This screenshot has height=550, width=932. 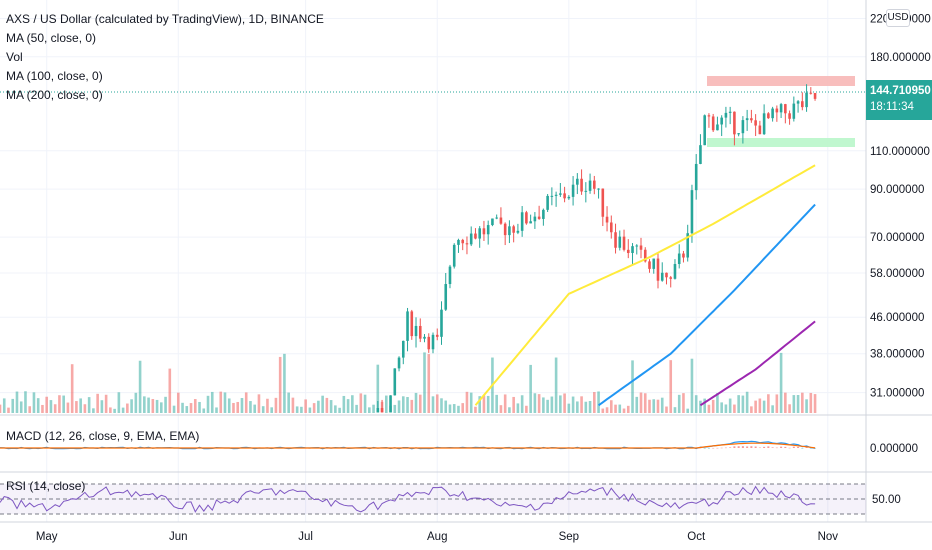 What do you see at coordinates (897, 274) in the screenshot?
I see `price-tick-label: 58.000000` at bounding box center [897, 274].